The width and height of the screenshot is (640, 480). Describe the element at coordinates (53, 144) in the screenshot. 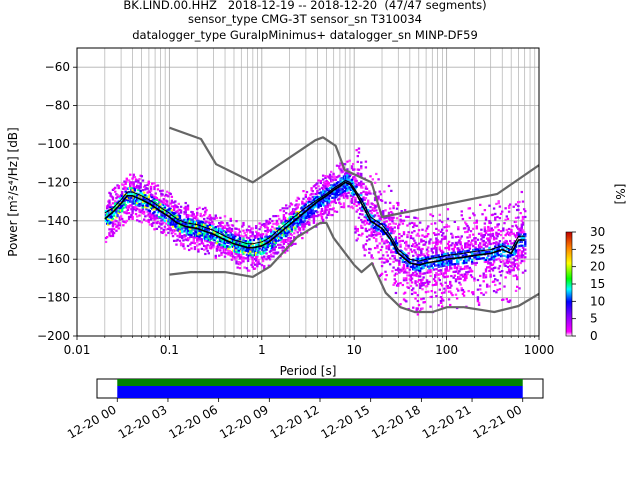

I see `y-tick-label: −100` at that location.